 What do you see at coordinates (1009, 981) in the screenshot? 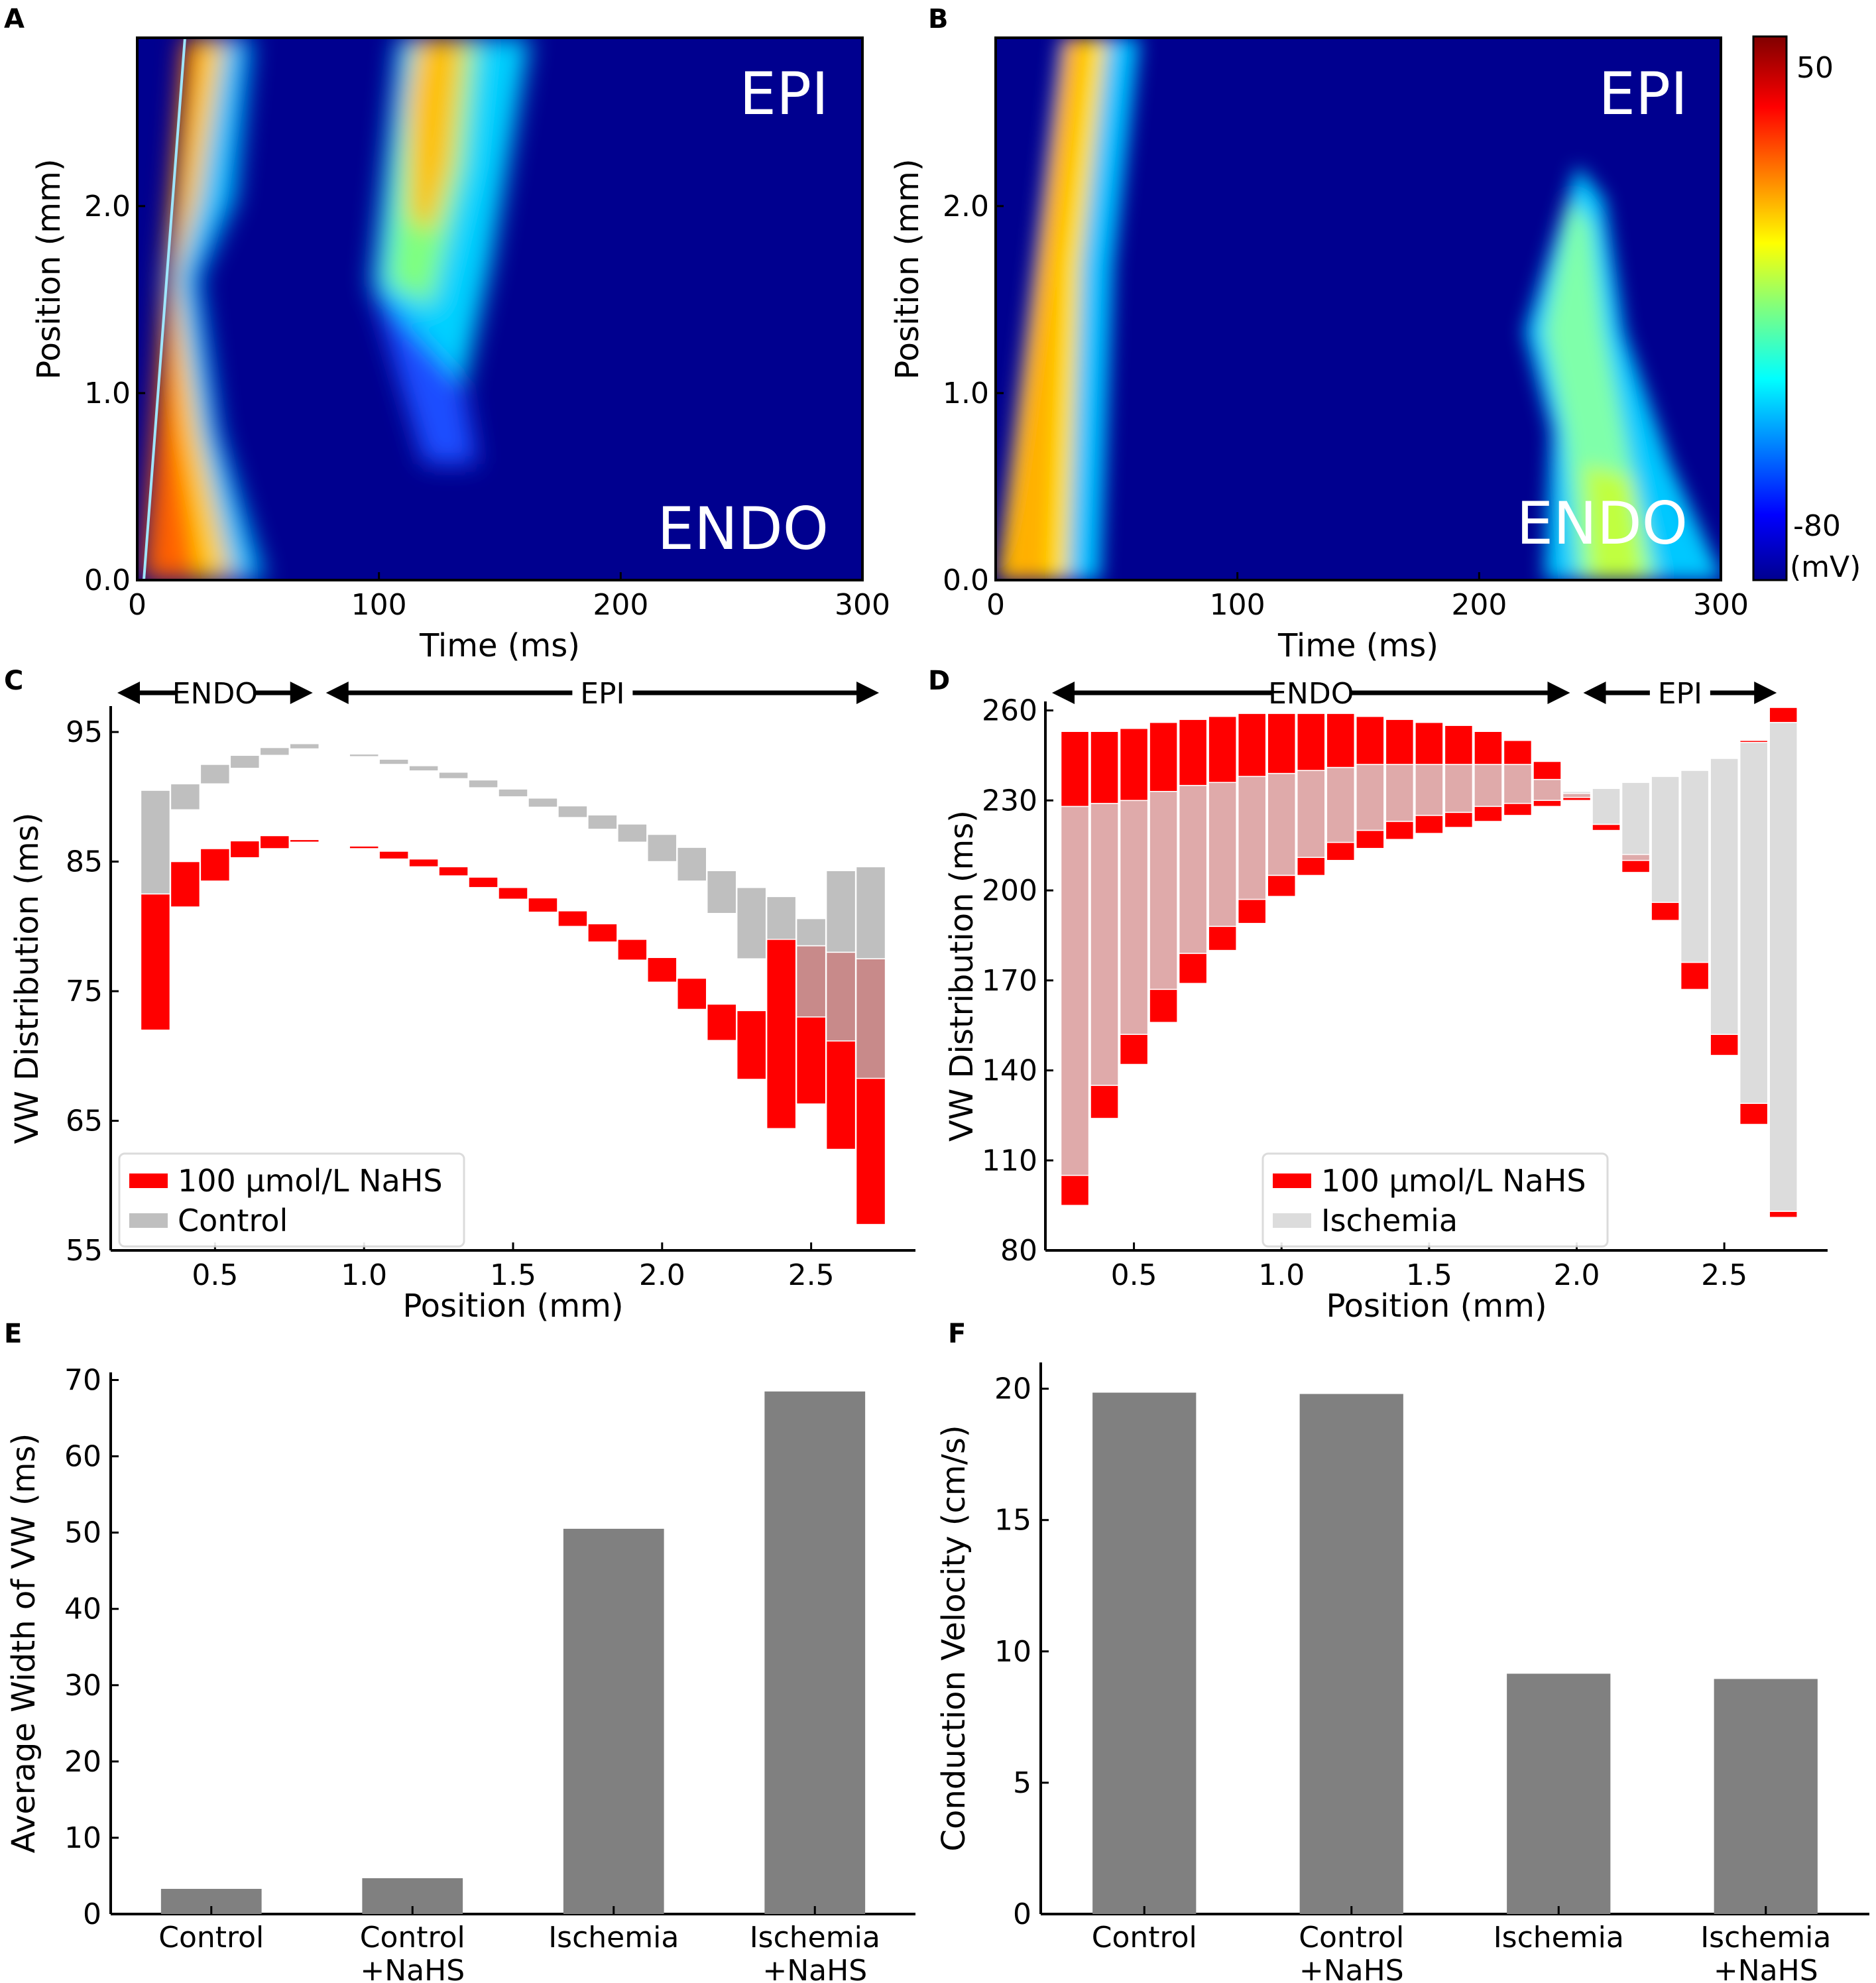
I see `panel-d-ytick-label: 170` at bounding box center [1009, 981].